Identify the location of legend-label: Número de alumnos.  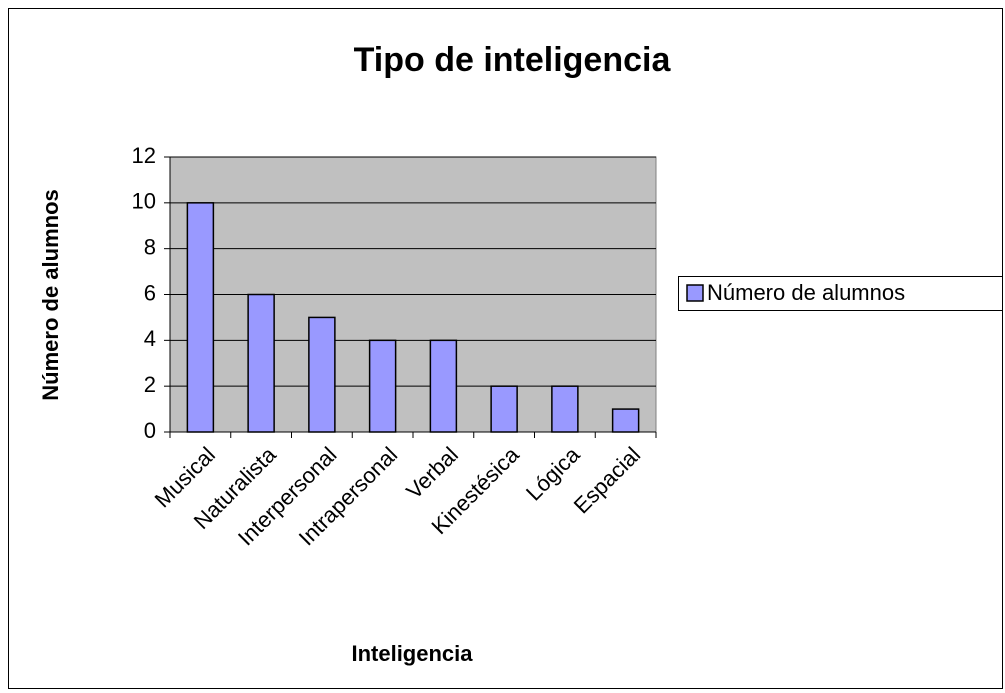
(806, 292).